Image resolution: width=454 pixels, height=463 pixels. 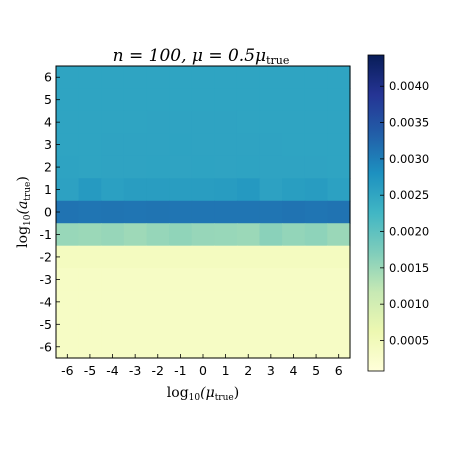 I want to click on y-tick-label: 0, so click(x=48, y=212).